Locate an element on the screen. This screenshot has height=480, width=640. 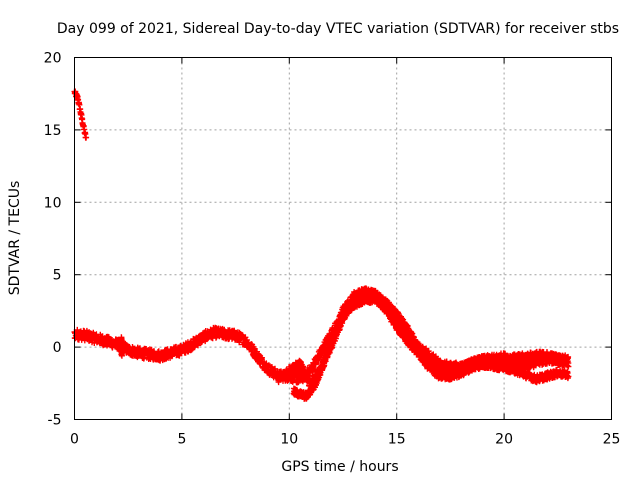
y-tick-label: 10 is located at coordinates (53, 203).